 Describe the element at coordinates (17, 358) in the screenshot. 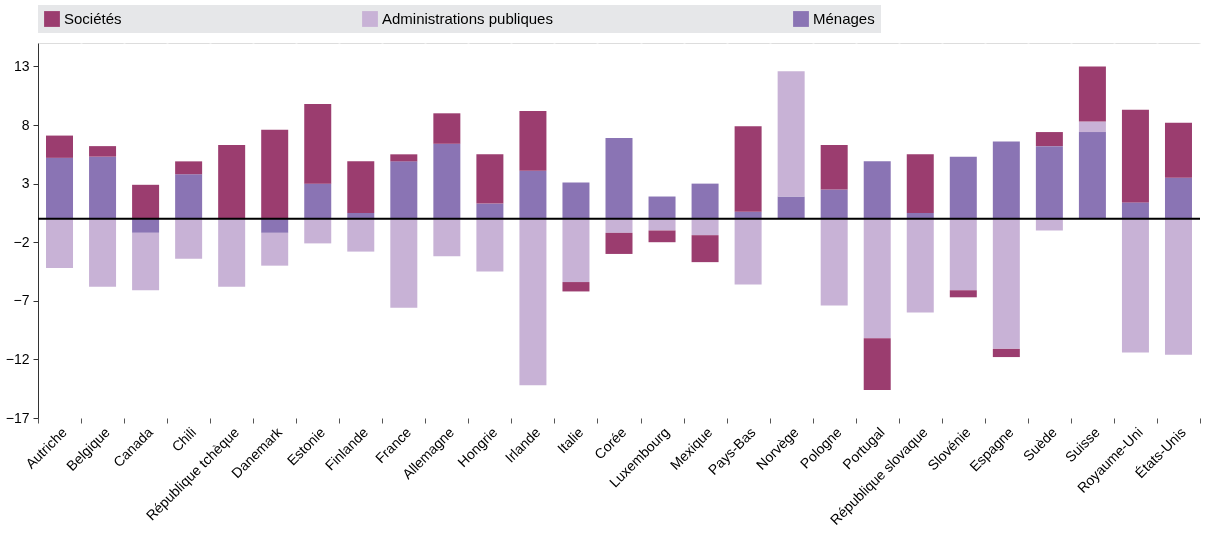

I see `y-tick-label: −12` at that location.